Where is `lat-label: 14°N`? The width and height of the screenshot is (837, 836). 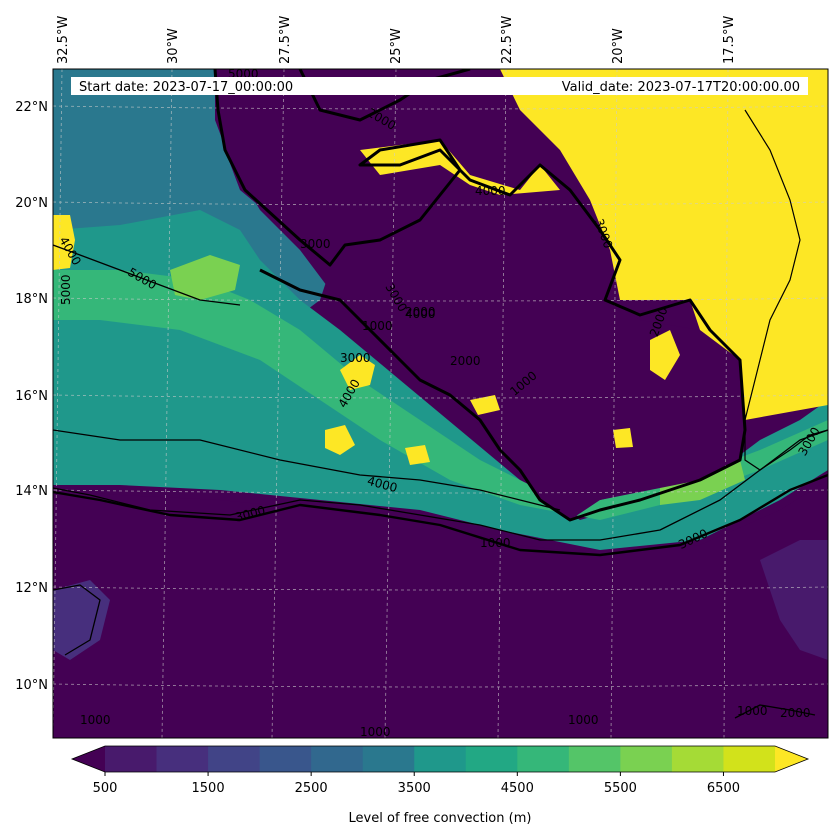
lat-label: 14°N is located at coordinates (31, 491).